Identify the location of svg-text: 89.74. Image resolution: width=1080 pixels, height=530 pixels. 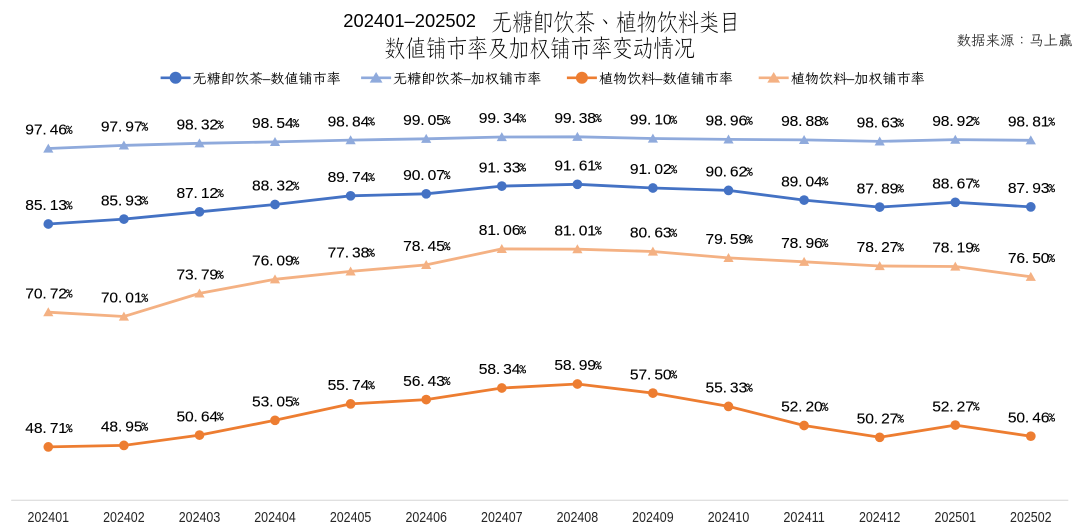
(349, 177).